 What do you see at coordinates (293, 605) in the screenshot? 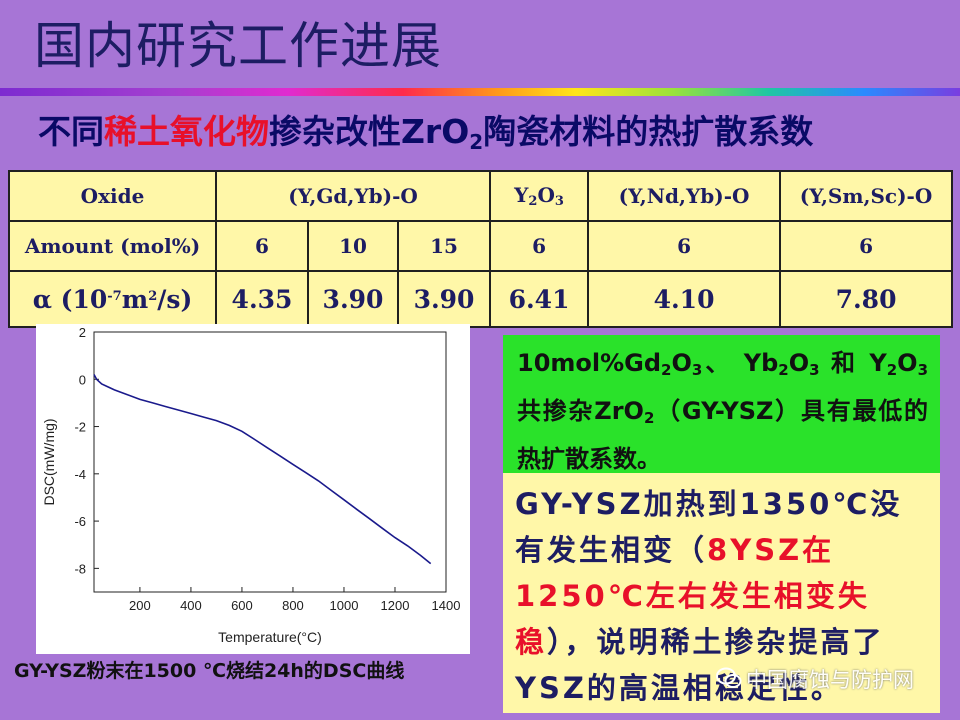
I see `x-tick-label: 800` at bounding box center [293, 605].